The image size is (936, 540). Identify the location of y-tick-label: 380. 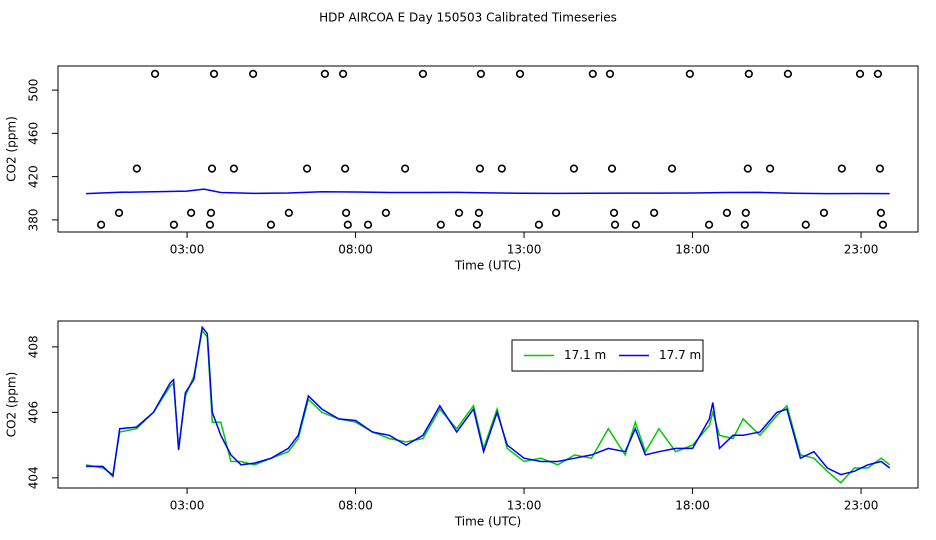
(34, 219).